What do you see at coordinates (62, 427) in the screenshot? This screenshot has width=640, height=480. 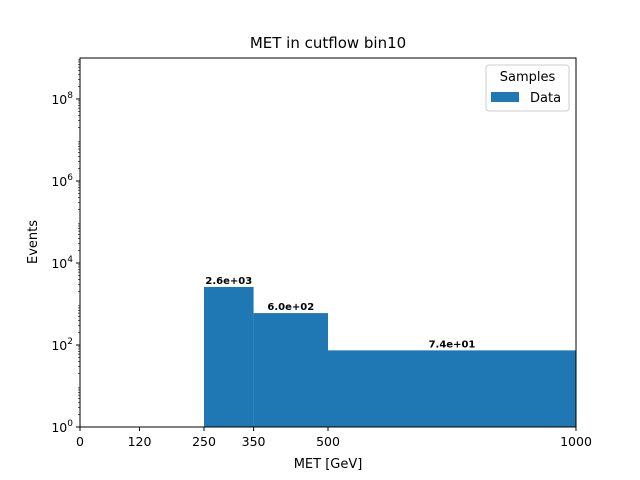 I see `y-tick-label-0: 10⁰` at bounding box center [62, 427].